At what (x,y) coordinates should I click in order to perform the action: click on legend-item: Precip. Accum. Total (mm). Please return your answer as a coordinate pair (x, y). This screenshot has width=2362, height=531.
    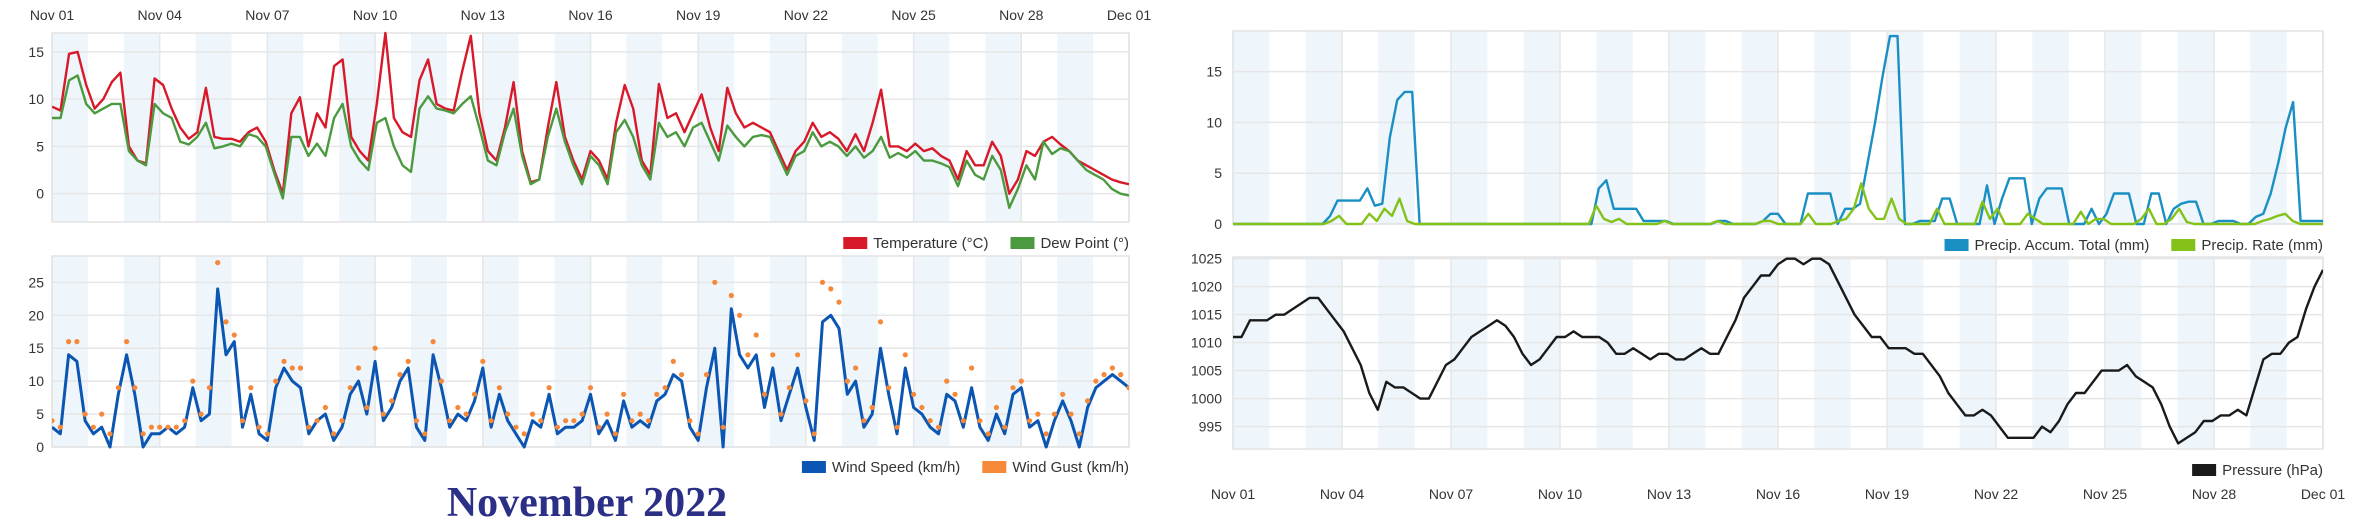
    Looking at the image, I should click on (2047, 245).